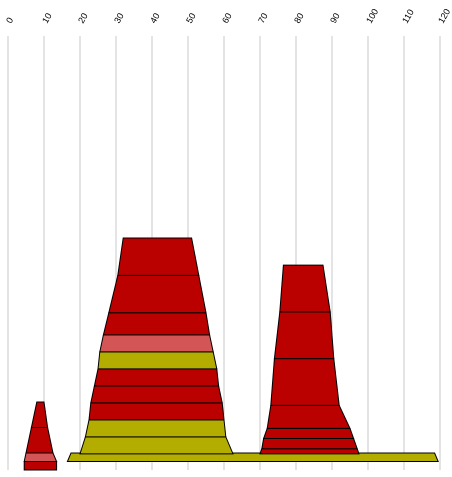  I want to click on x-tick-label: 30, so click(119, 18).